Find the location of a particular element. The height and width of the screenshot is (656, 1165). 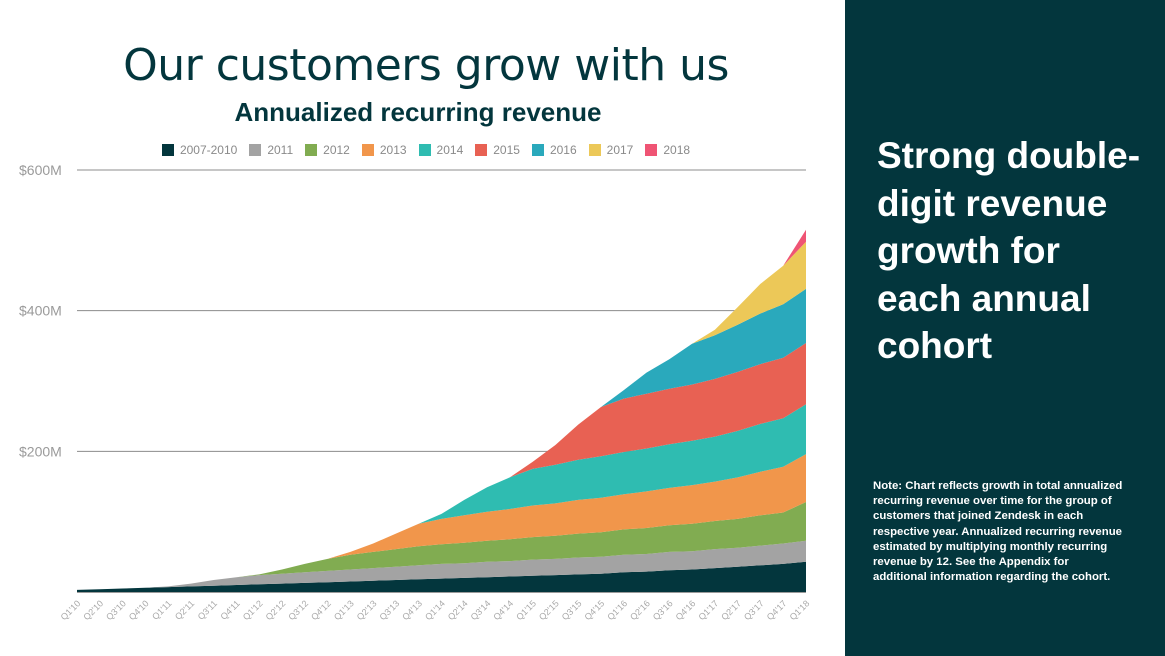

y-tick-label: $600M is located at coordinates (40, 170).